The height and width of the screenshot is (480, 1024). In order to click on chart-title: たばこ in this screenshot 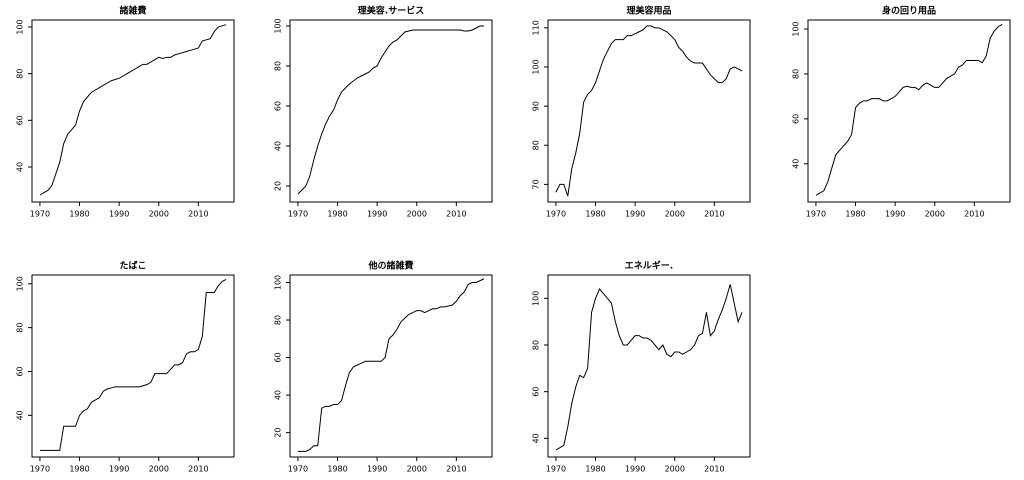, I will do `click(132, 266)`.